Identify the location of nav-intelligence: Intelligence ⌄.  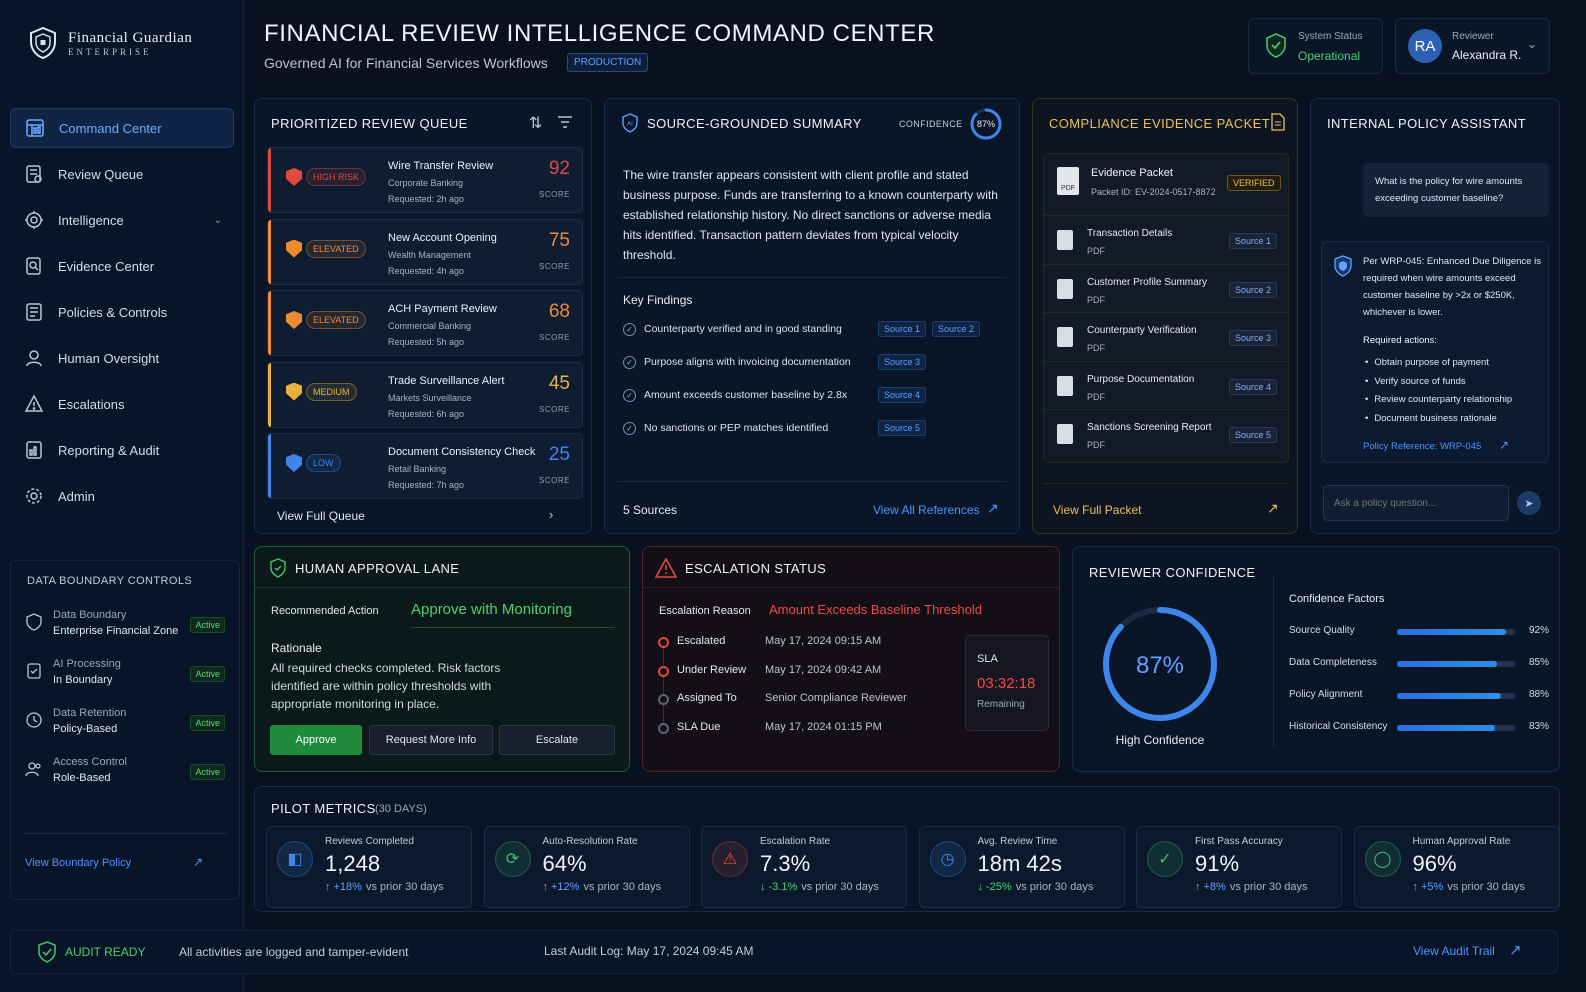
(122, 220).